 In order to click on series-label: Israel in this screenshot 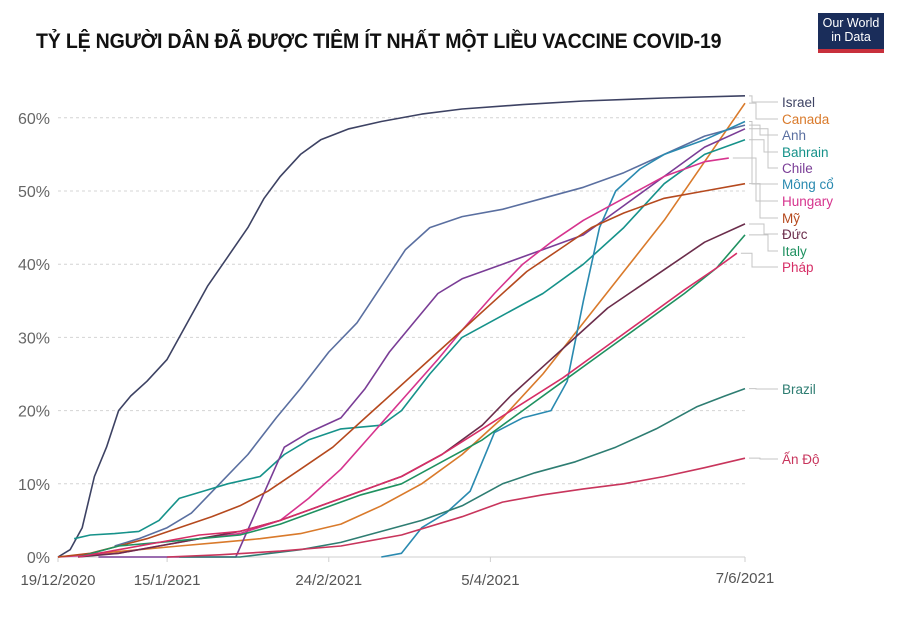, I will do `click(798, 102)`.